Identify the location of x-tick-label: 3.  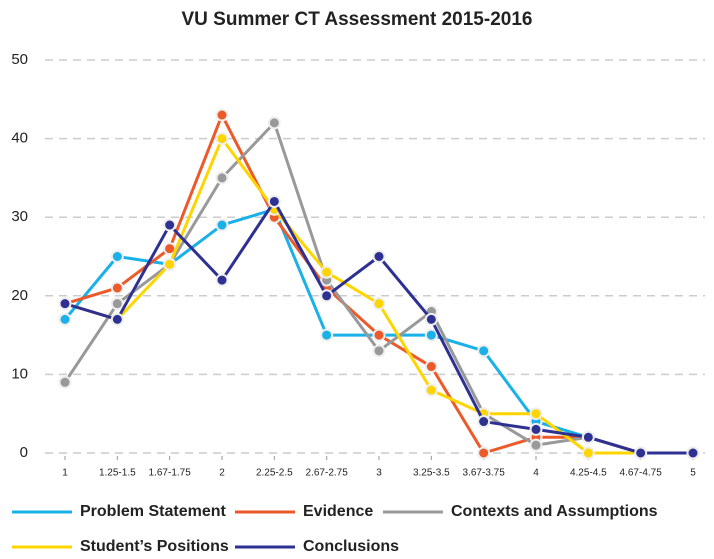
(379, 473).